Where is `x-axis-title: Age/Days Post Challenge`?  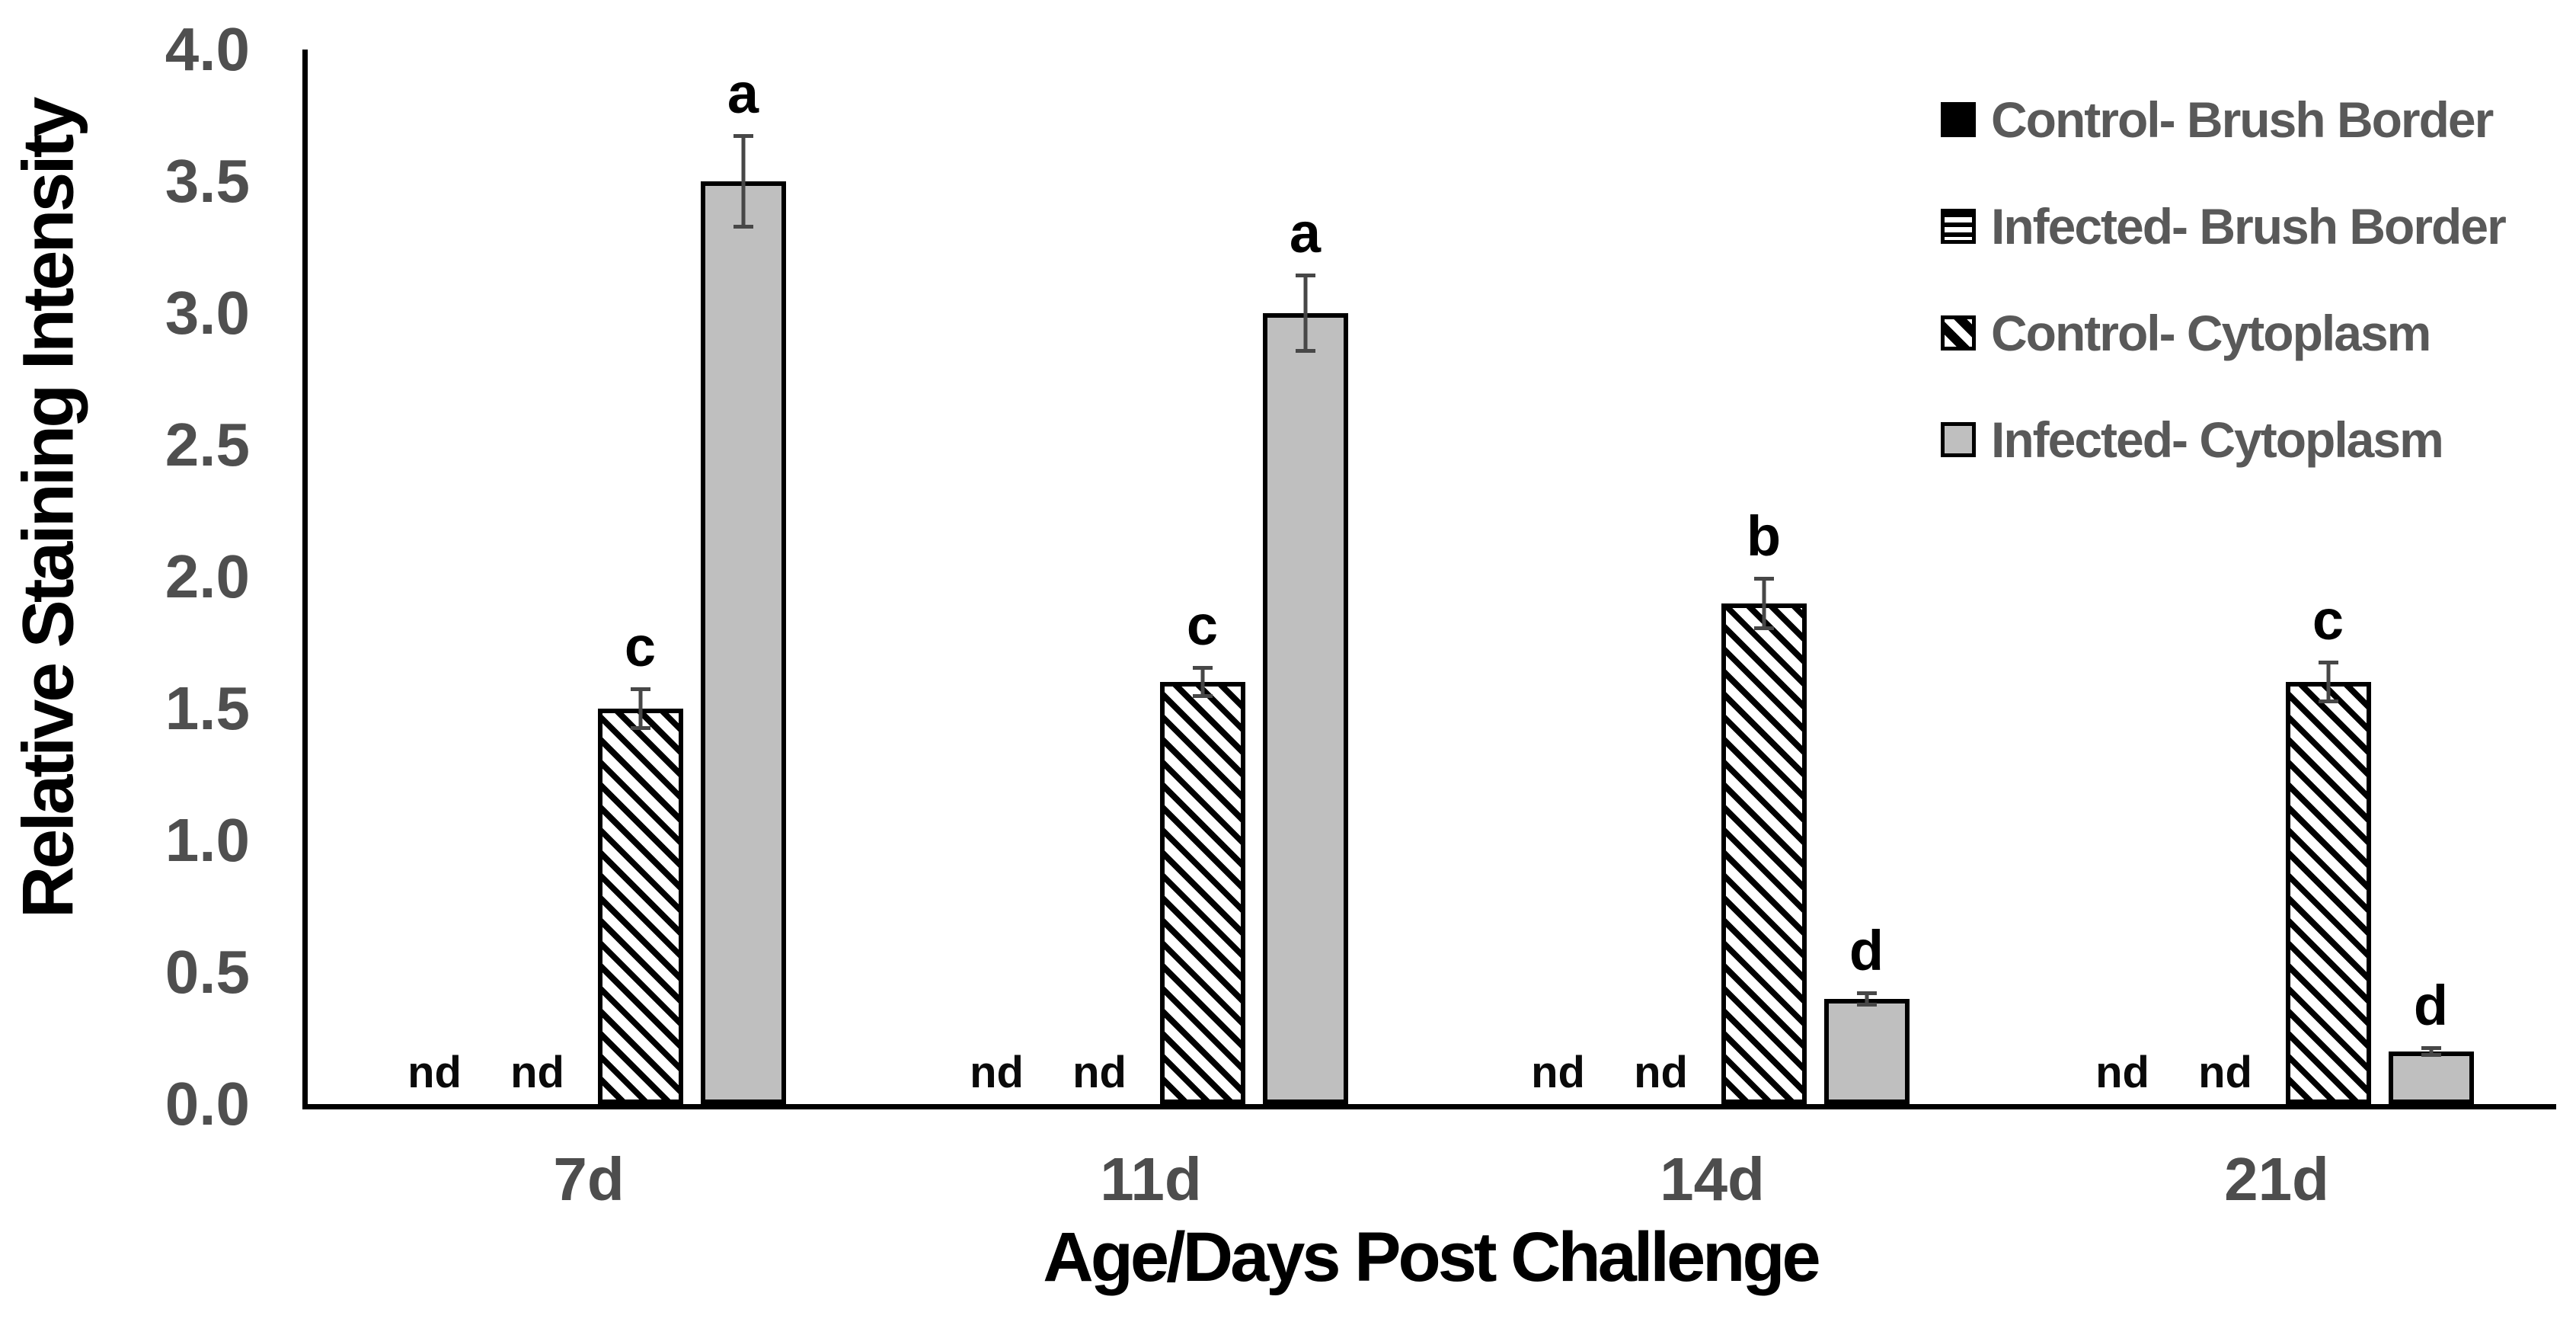 x-axis-title: Age/Days Post Challenge is located at coordinates (1431, 1257).